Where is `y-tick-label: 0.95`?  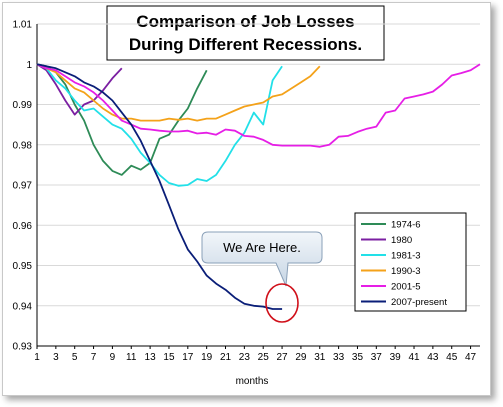 y-tick-label: 0.95 is located at coordinates (23, 266).